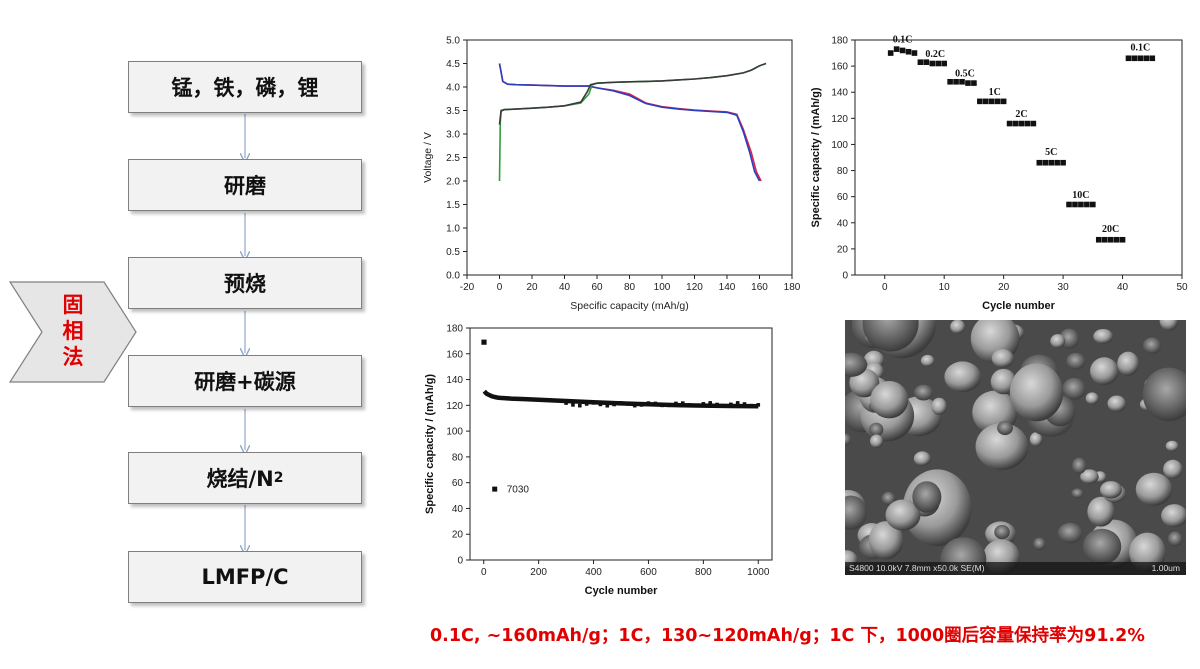  What do you see at coordinates (1064, 287) in the screenshot?
I see `x-tick-label: 30` at bounding box center [1064, 287].